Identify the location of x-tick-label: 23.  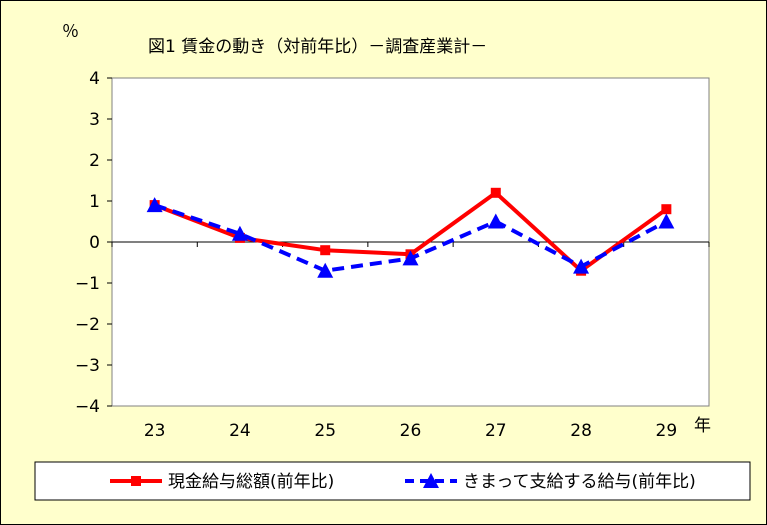
(155, 431).